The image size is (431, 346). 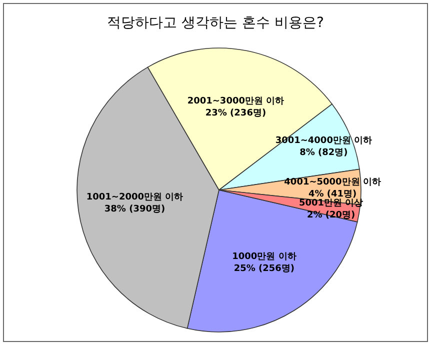 I want to click on data-label: 2% (20명), so click(x=331, y=215).